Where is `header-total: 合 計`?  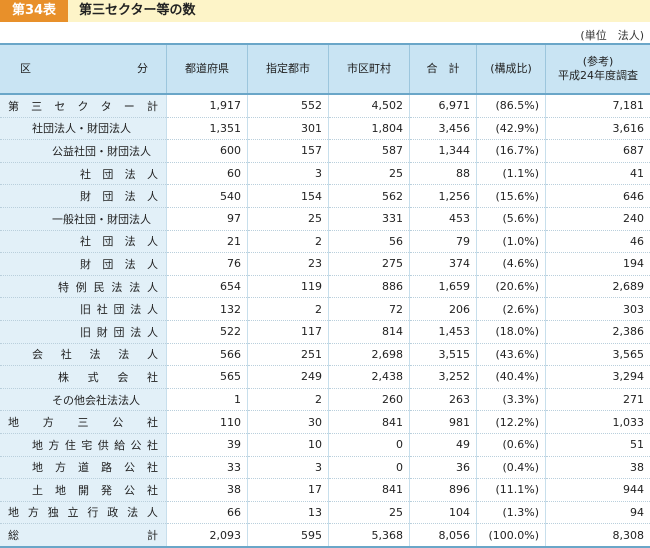
header-total: 合 計 is located at coordinates (443, 69).